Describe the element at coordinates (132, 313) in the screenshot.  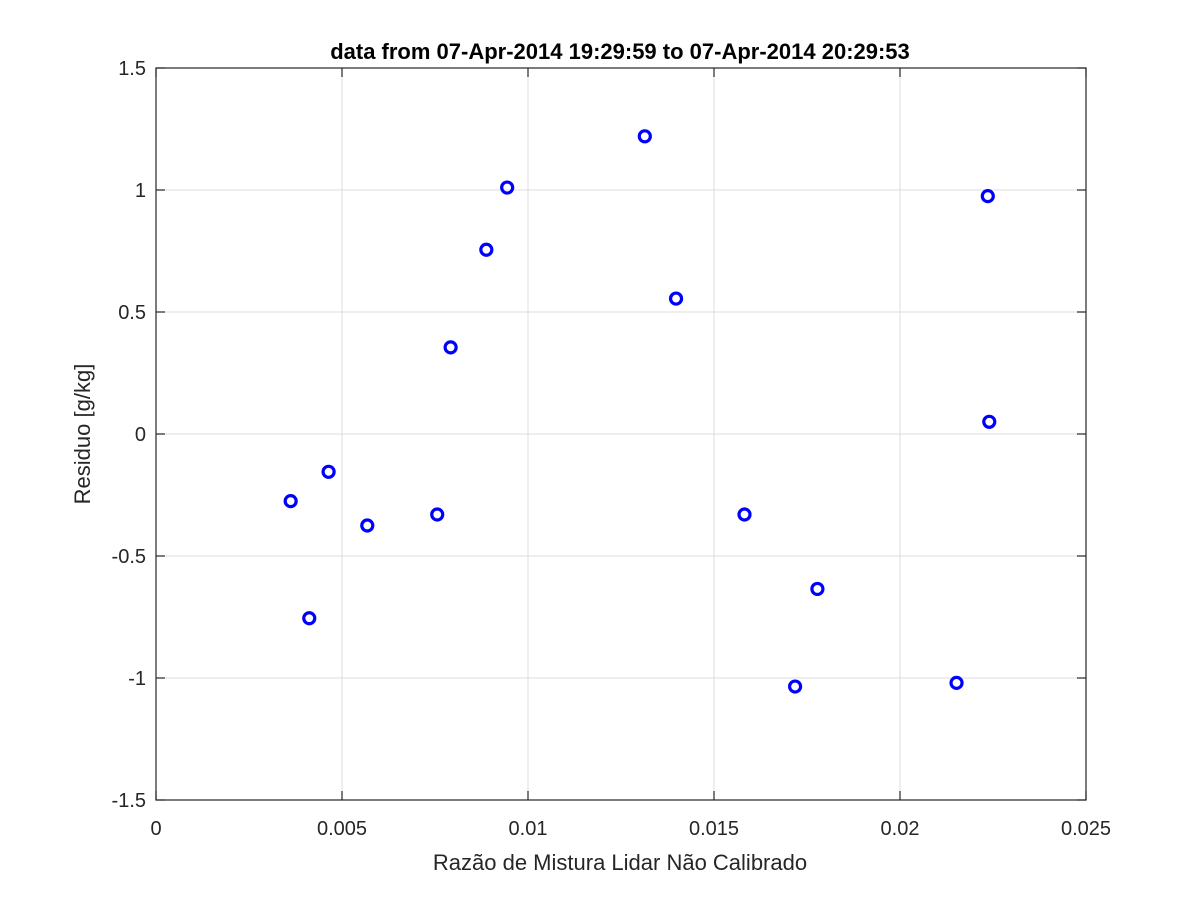
I see `y-tick-label: 0.5` at that location.